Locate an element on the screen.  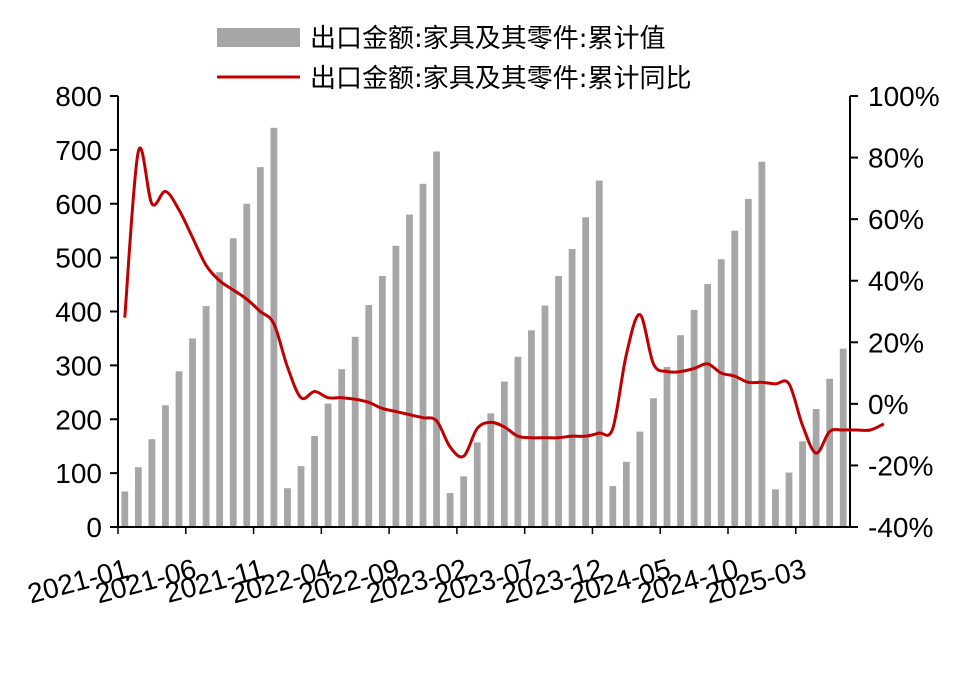
y-left-tick-label: 700 is located at coordinates (78, 150).